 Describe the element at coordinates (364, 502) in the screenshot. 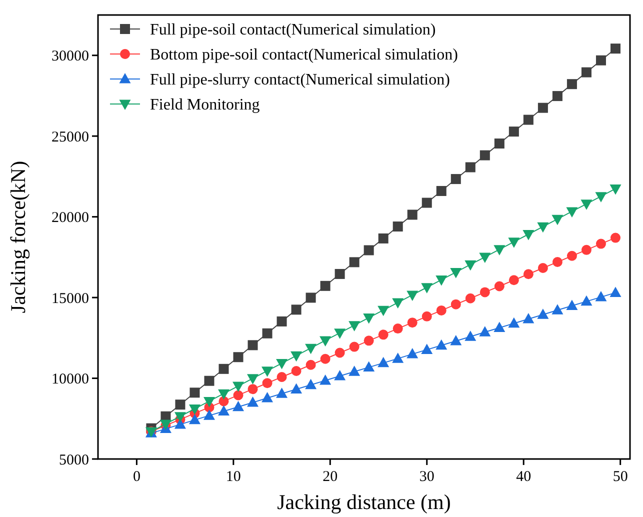

I see `x-axis-title: Jacking distance (m)` at that location.